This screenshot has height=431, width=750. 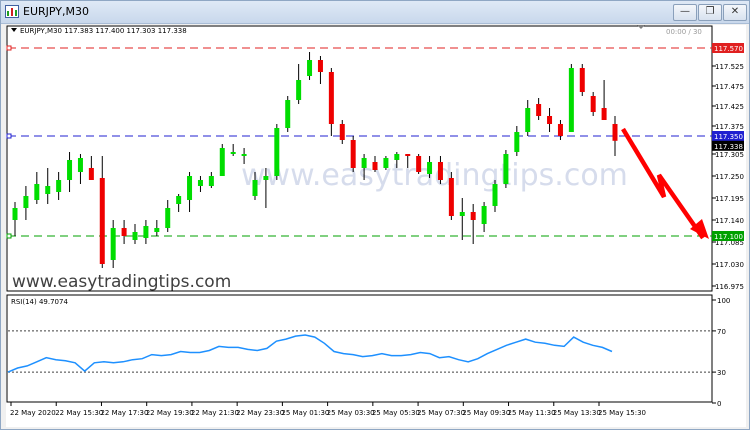 What do you see at coordinates (729, 107) in the screenshot?
I see `price-tick-label: 117.425` at bounding box center [729, 107].